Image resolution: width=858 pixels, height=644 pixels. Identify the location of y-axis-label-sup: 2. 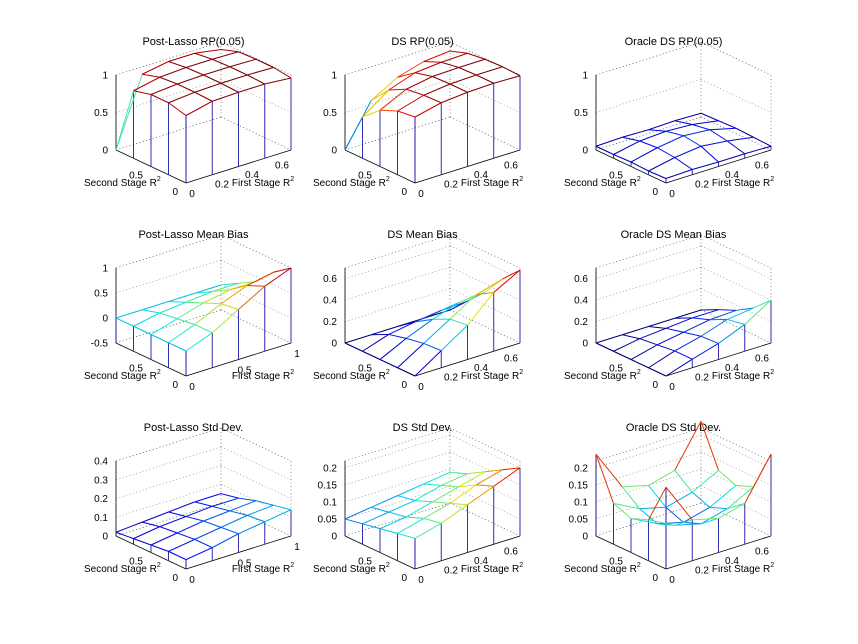
(159, 372).